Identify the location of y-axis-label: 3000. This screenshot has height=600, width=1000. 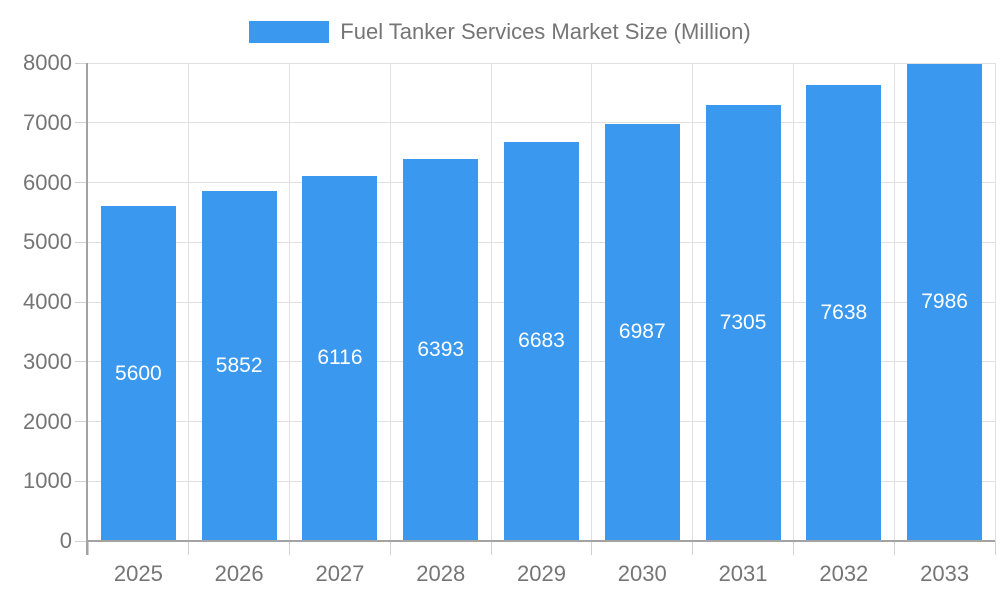
(47, 361).